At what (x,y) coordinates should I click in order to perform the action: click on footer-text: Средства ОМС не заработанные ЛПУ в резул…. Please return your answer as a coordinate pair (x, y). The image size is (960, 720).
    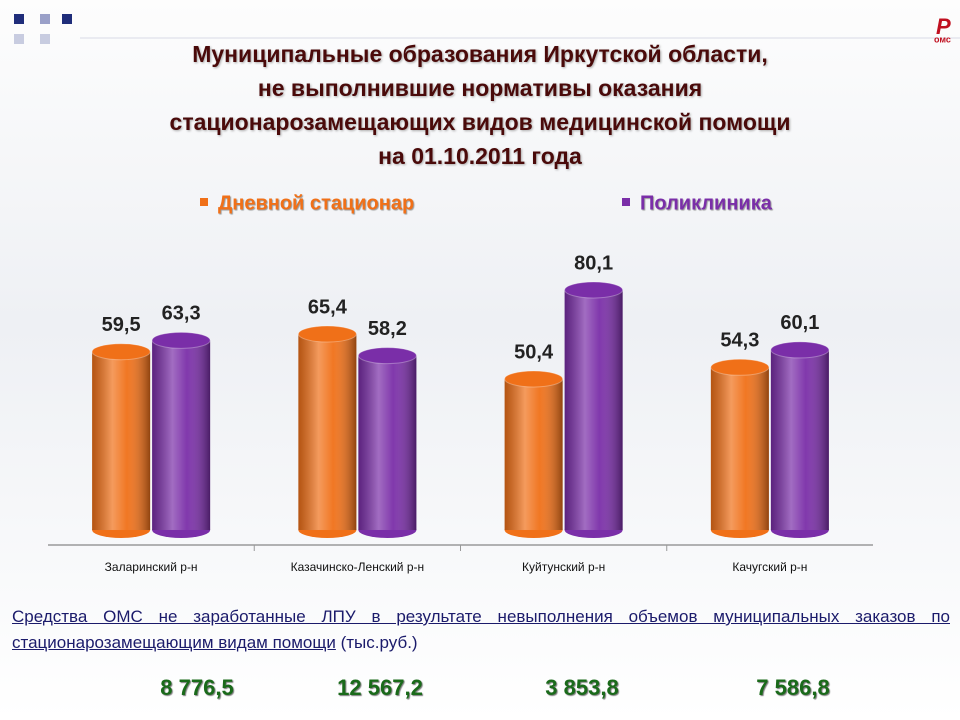
    Looking at the image, I should click on (481, 629).